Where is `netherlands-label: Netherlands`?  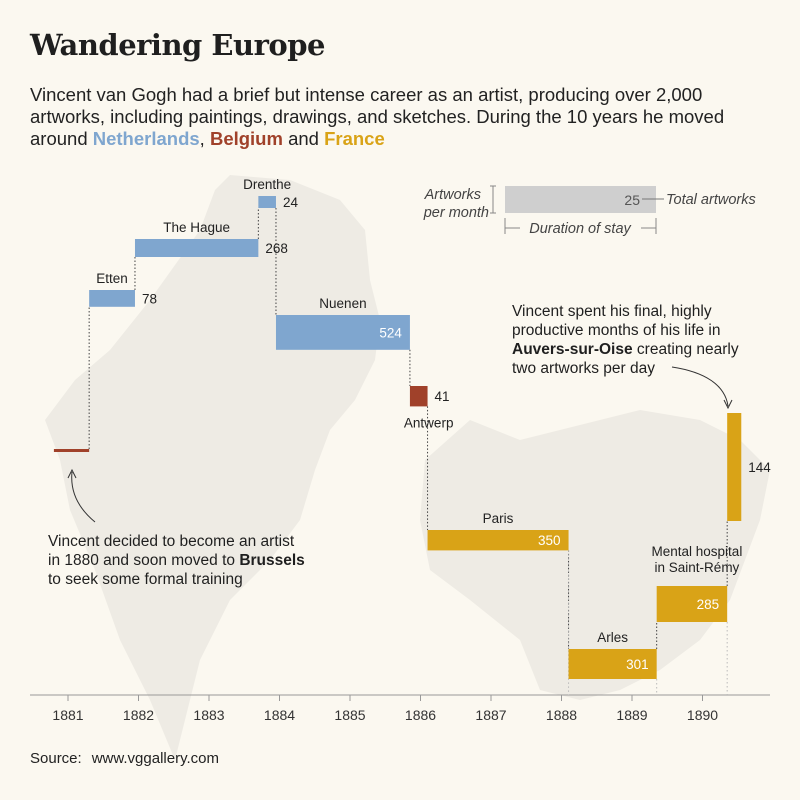
netherlands-label: Netherlands is located at coordinates (146, 138).